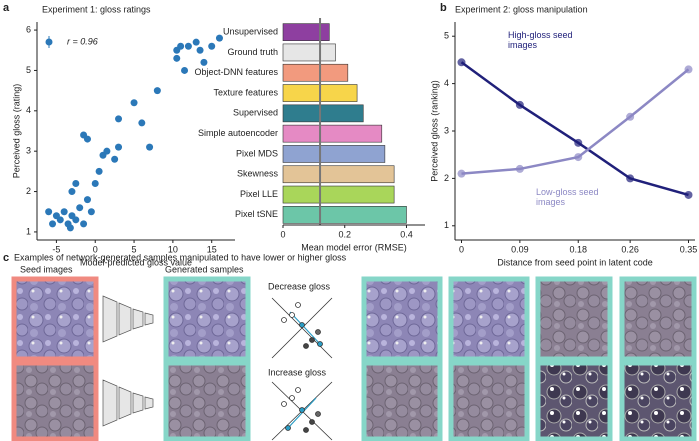  Describe the element at coordinates (6, 8) in the screenshot. I see `panel-label: a` at that location.